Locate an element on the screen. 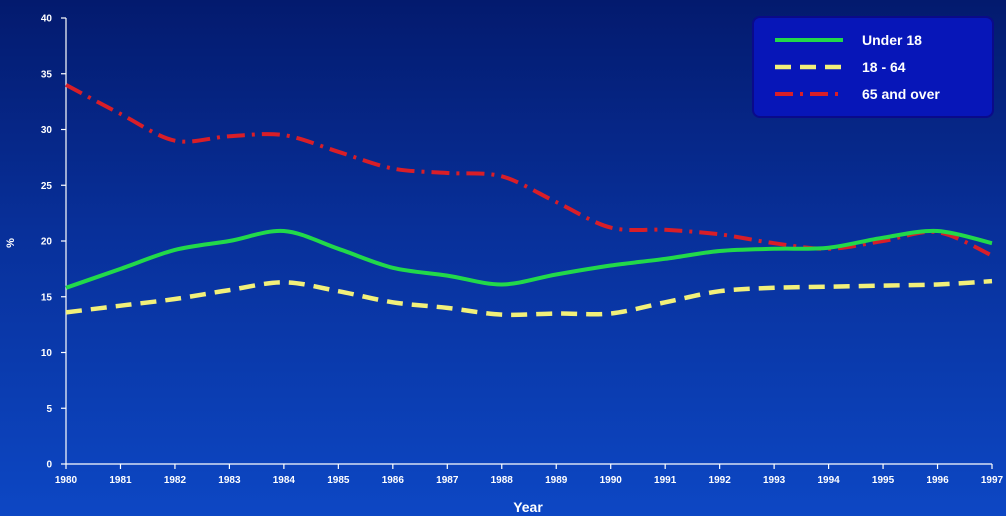 Image resolution: width=1006 pixels, height=516 pixels. y-tick-label: 40 is located at coordinates (47, 19).